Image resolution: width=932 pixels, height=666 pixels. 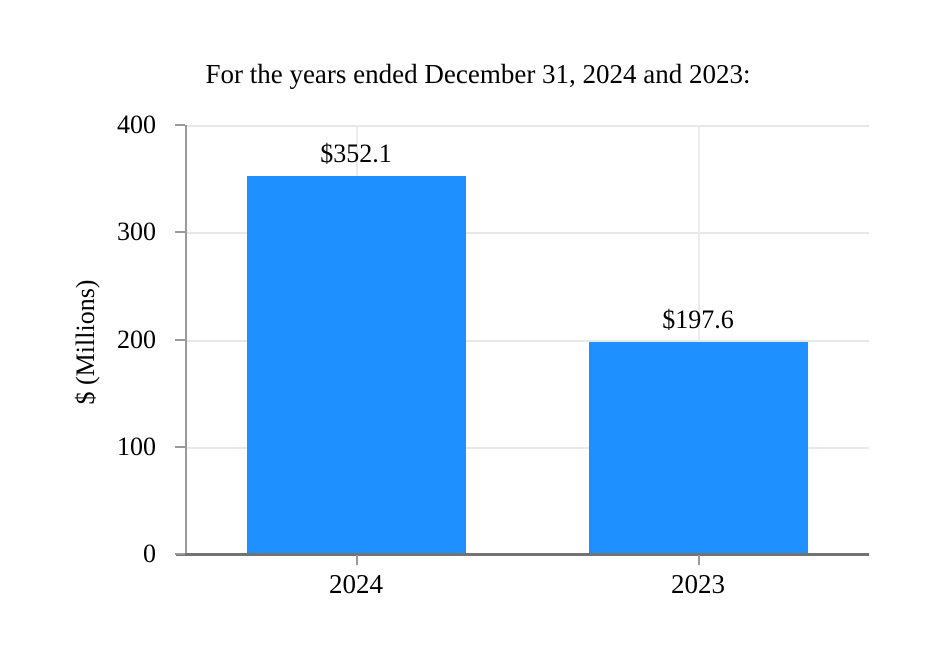 What do you see at coordinates (149, 553) in the screenshot?
I see `y-tick-label: 0` at bounding box center [149, 553].